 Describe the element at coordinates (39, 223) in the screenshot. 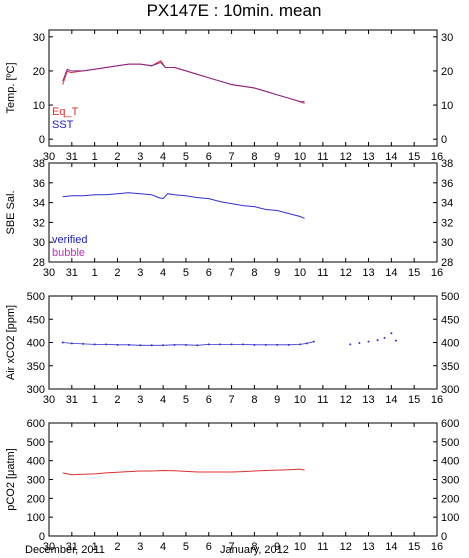

I see `y-tick-label-left: 32` at that location.